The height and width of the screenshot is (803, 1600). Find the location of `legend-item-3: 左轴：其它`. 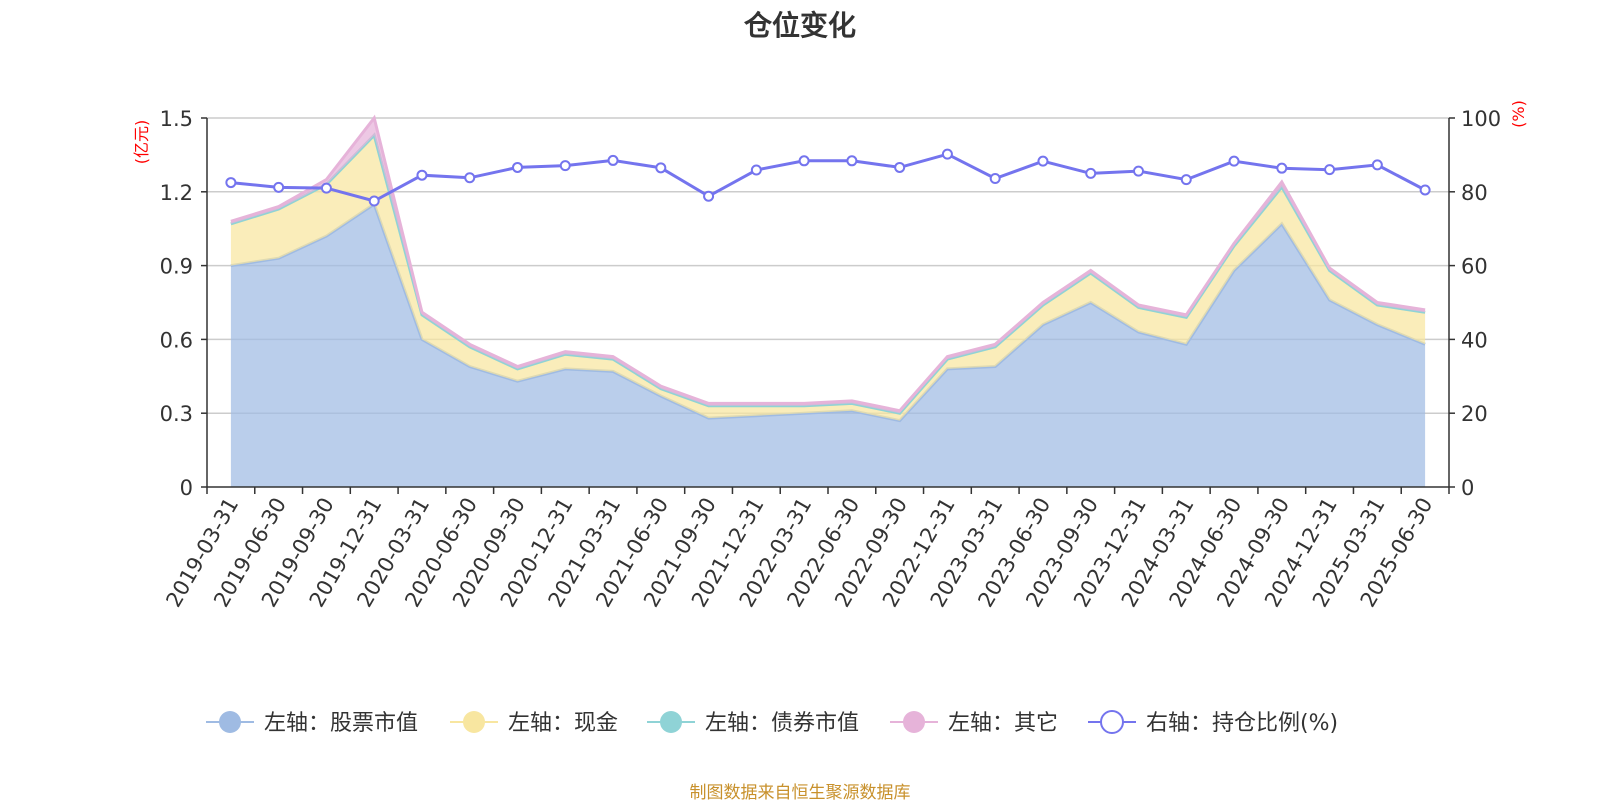

legend-item-3: 左轴：其它 is located at coordinates (974, 723).